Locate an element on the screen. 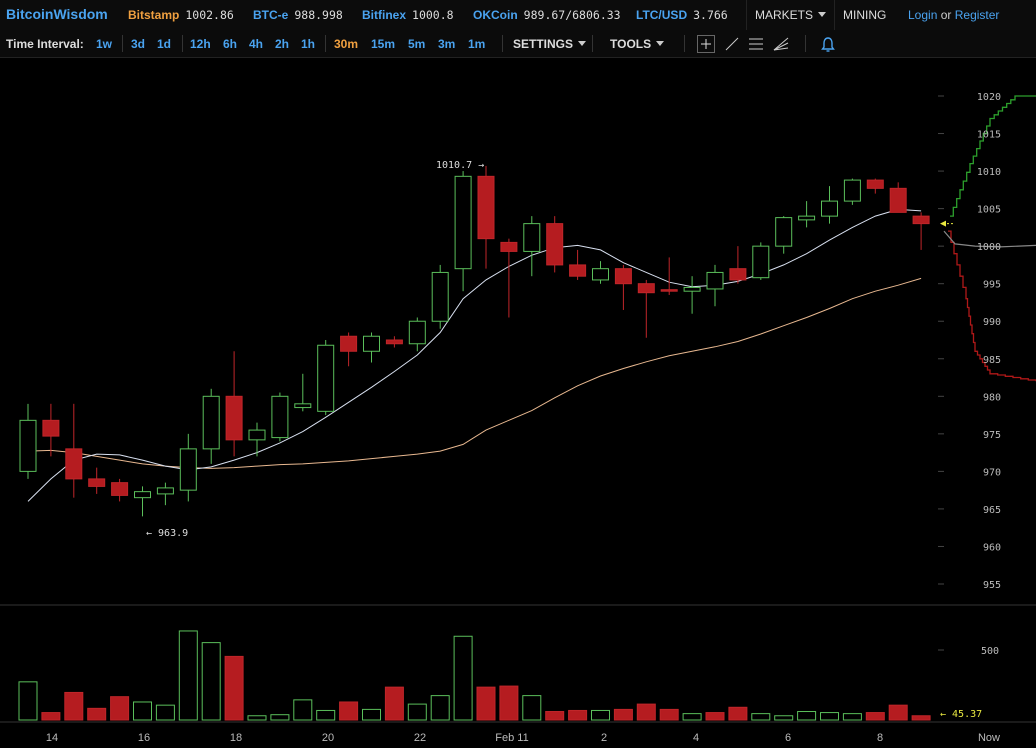 This screenshot has width=1036, height=748. ticker-ltcusd: LTC/USD 3.766 is located at coordinates (682, 15).